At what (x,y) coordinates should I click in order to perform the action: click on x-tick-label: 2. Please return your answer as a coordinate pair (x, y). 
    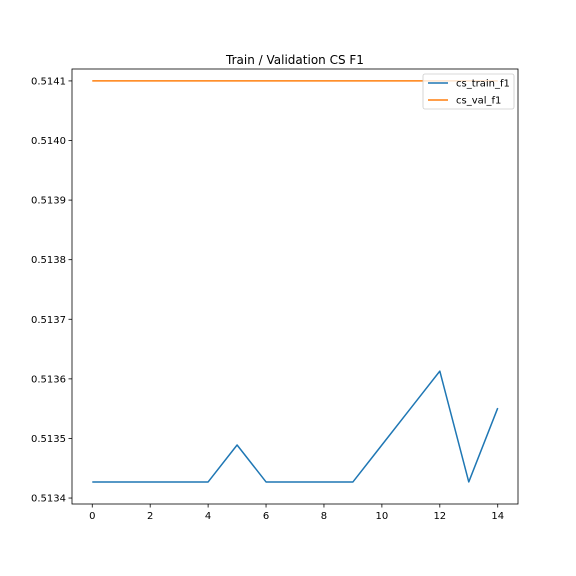
    Looking at the image, I should click on (150, 516).